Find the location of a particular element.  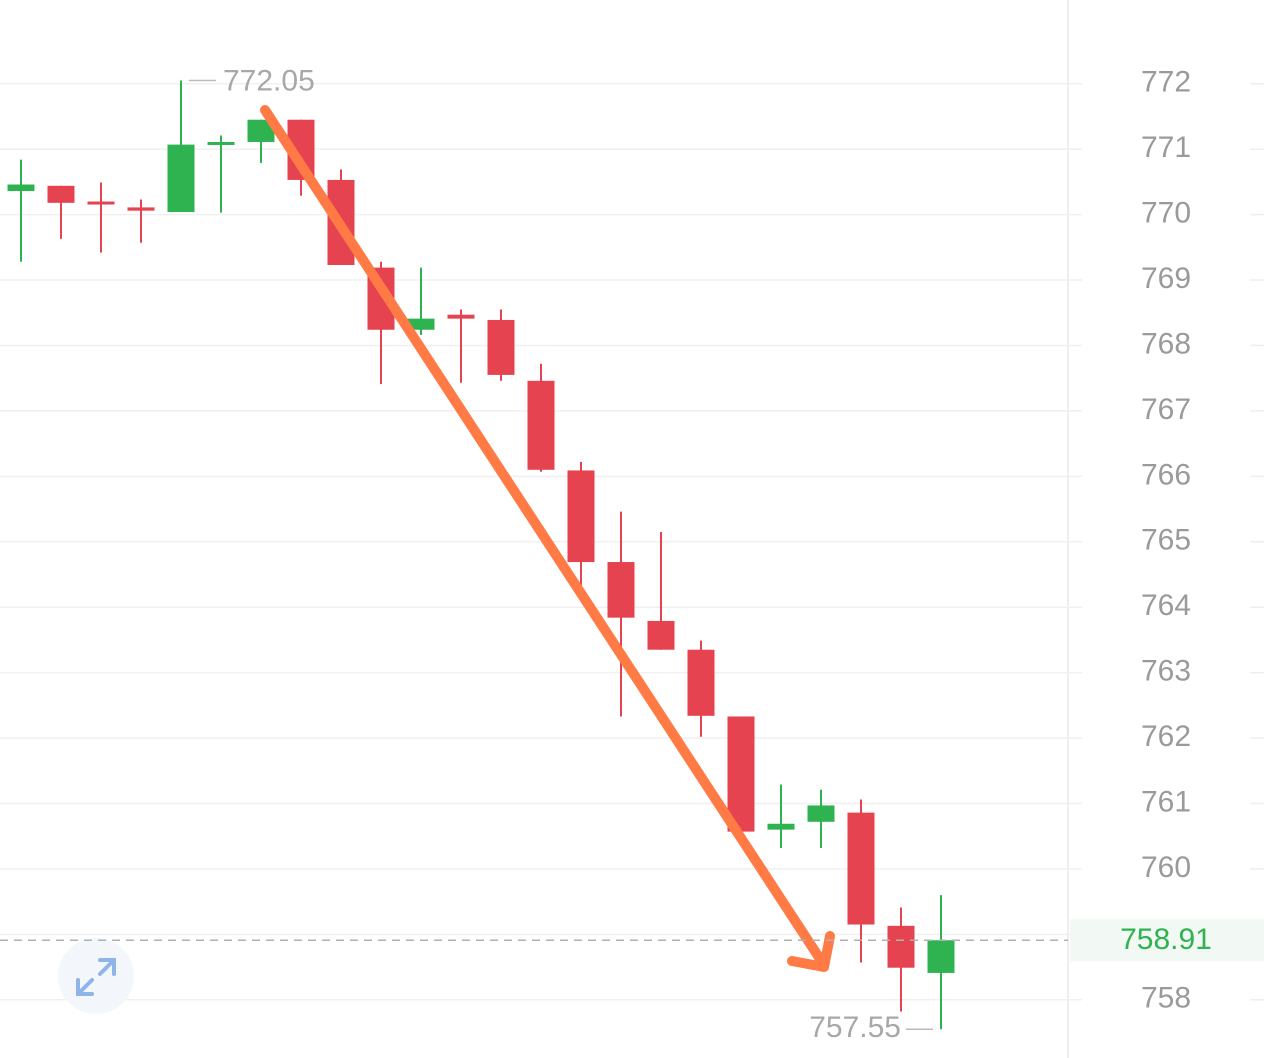

y-tick-label: 765 is located at coordinates (1166, 540).